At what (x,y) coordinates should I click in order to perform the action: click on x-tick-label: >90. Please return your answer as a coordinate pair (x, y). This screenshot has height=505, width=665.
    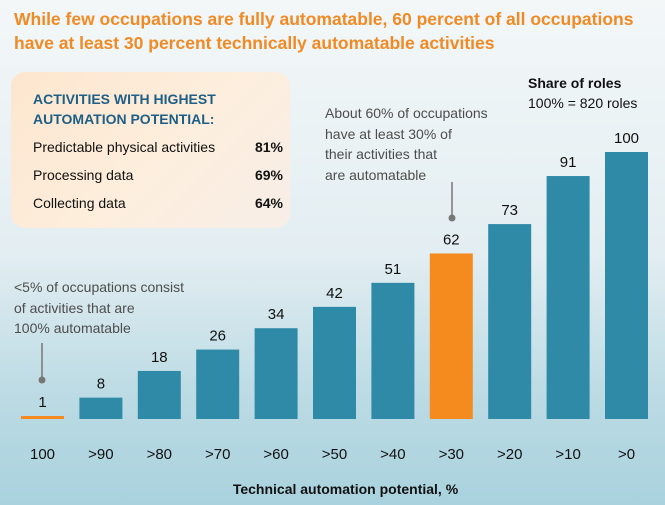
    Looking at the image, I should click on (100, 454).